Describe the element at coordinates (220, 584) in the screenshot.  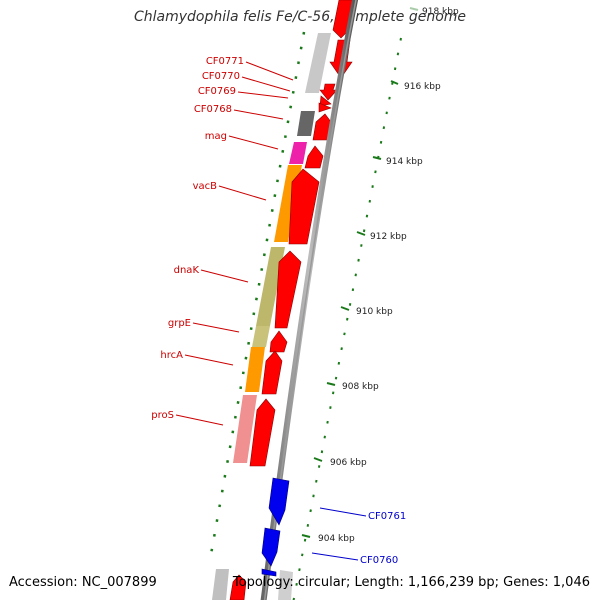
I see `cog-block-gray-bottom` at that location.